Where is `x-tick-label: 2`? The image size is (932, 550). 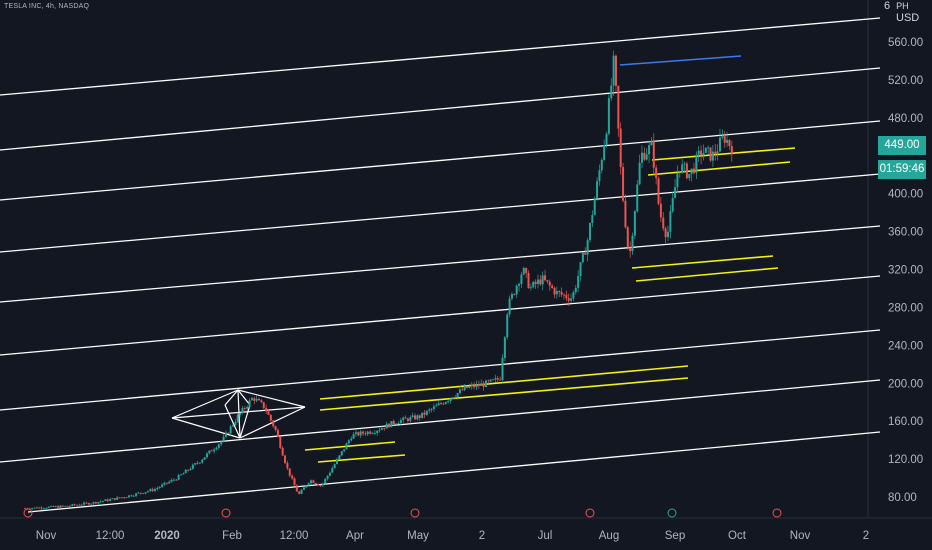
x-tick-label: 2 is located at coordinates (866, 536).